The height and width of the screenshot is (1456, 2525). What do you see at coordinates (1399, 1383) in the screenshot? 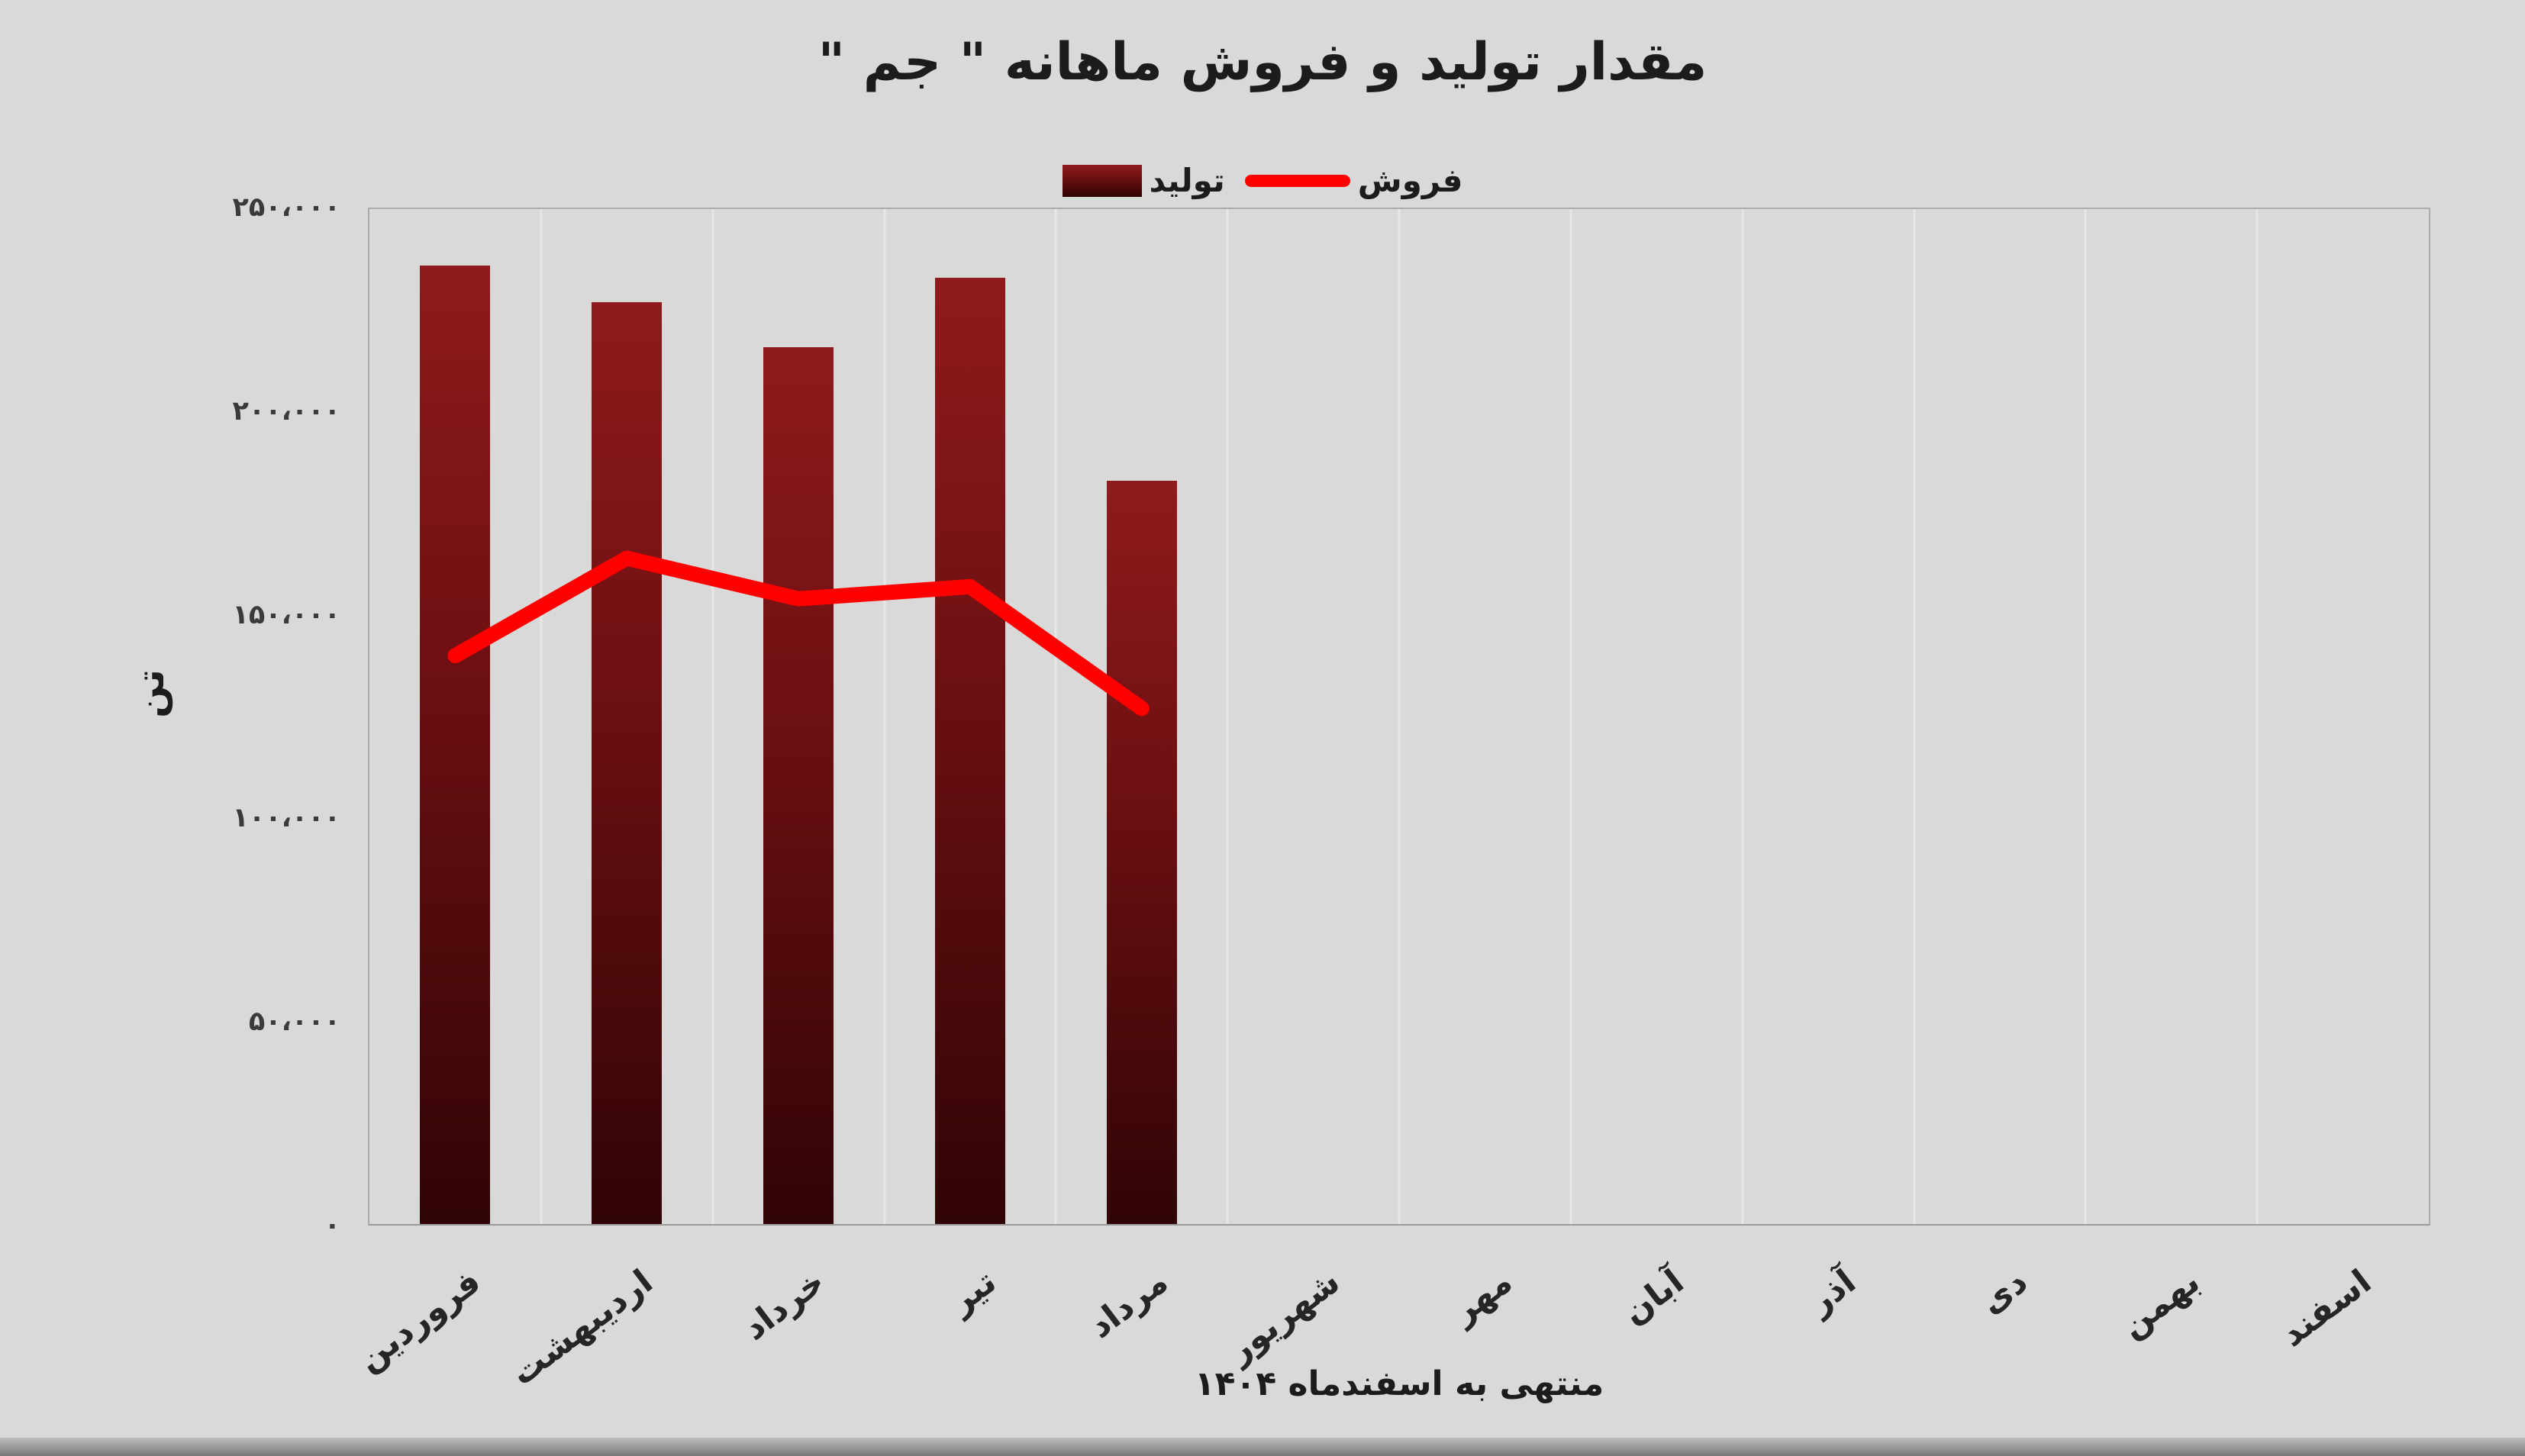
I see `x-axis-caption: منتهی به اسفندماه ۱۴۰۴` at bounding box center [1399, 1383].